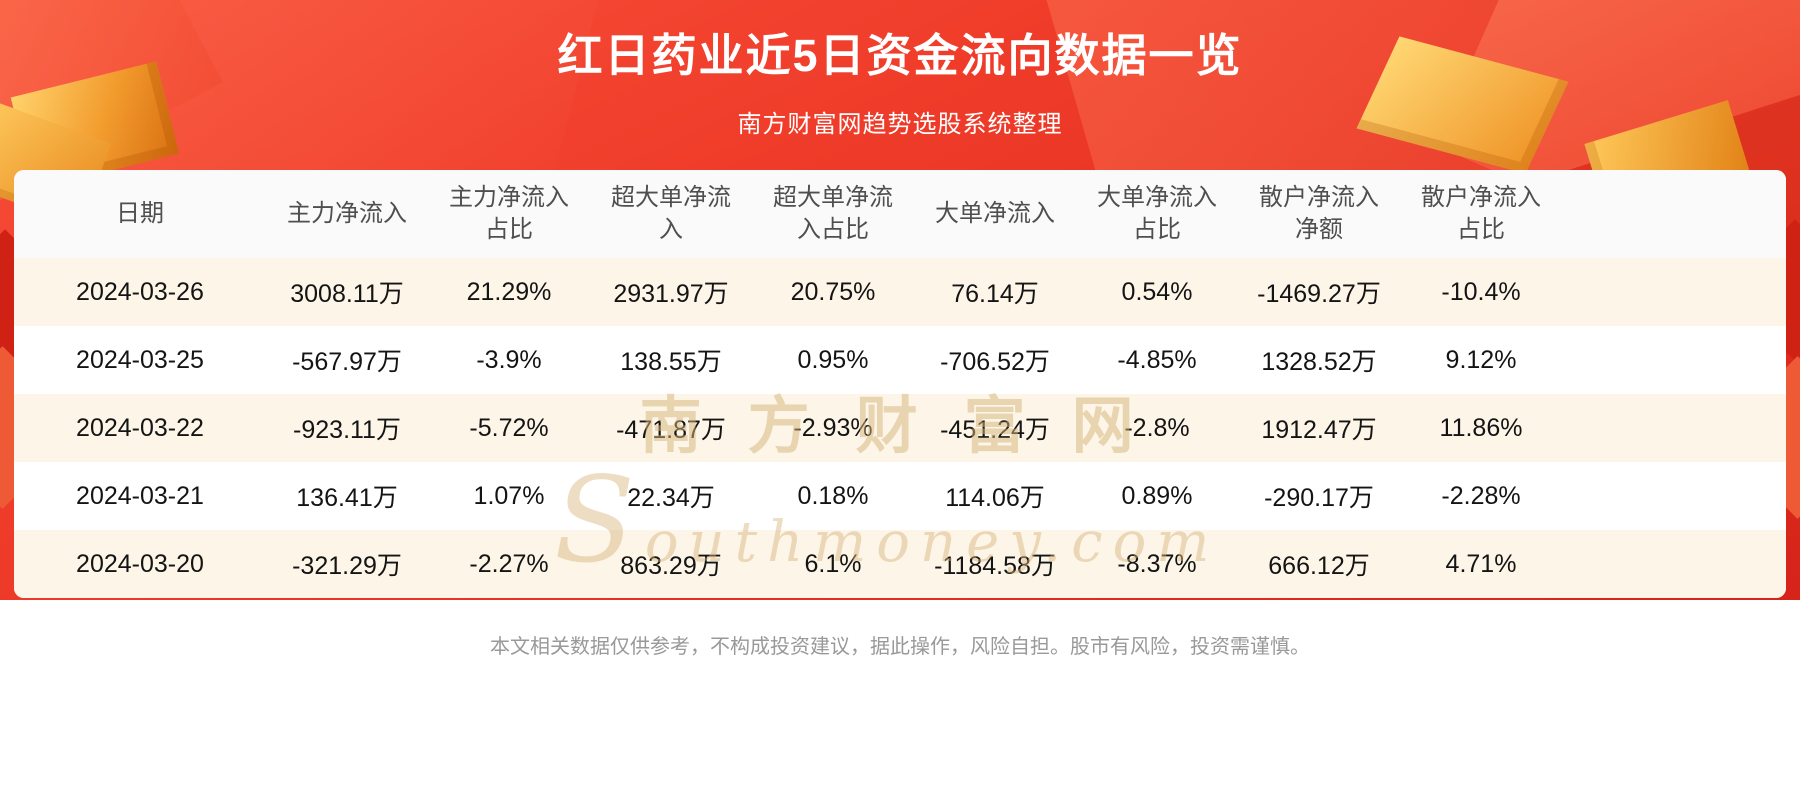  I want to click on table-cell: 1912.47万, so click(1319, 430).